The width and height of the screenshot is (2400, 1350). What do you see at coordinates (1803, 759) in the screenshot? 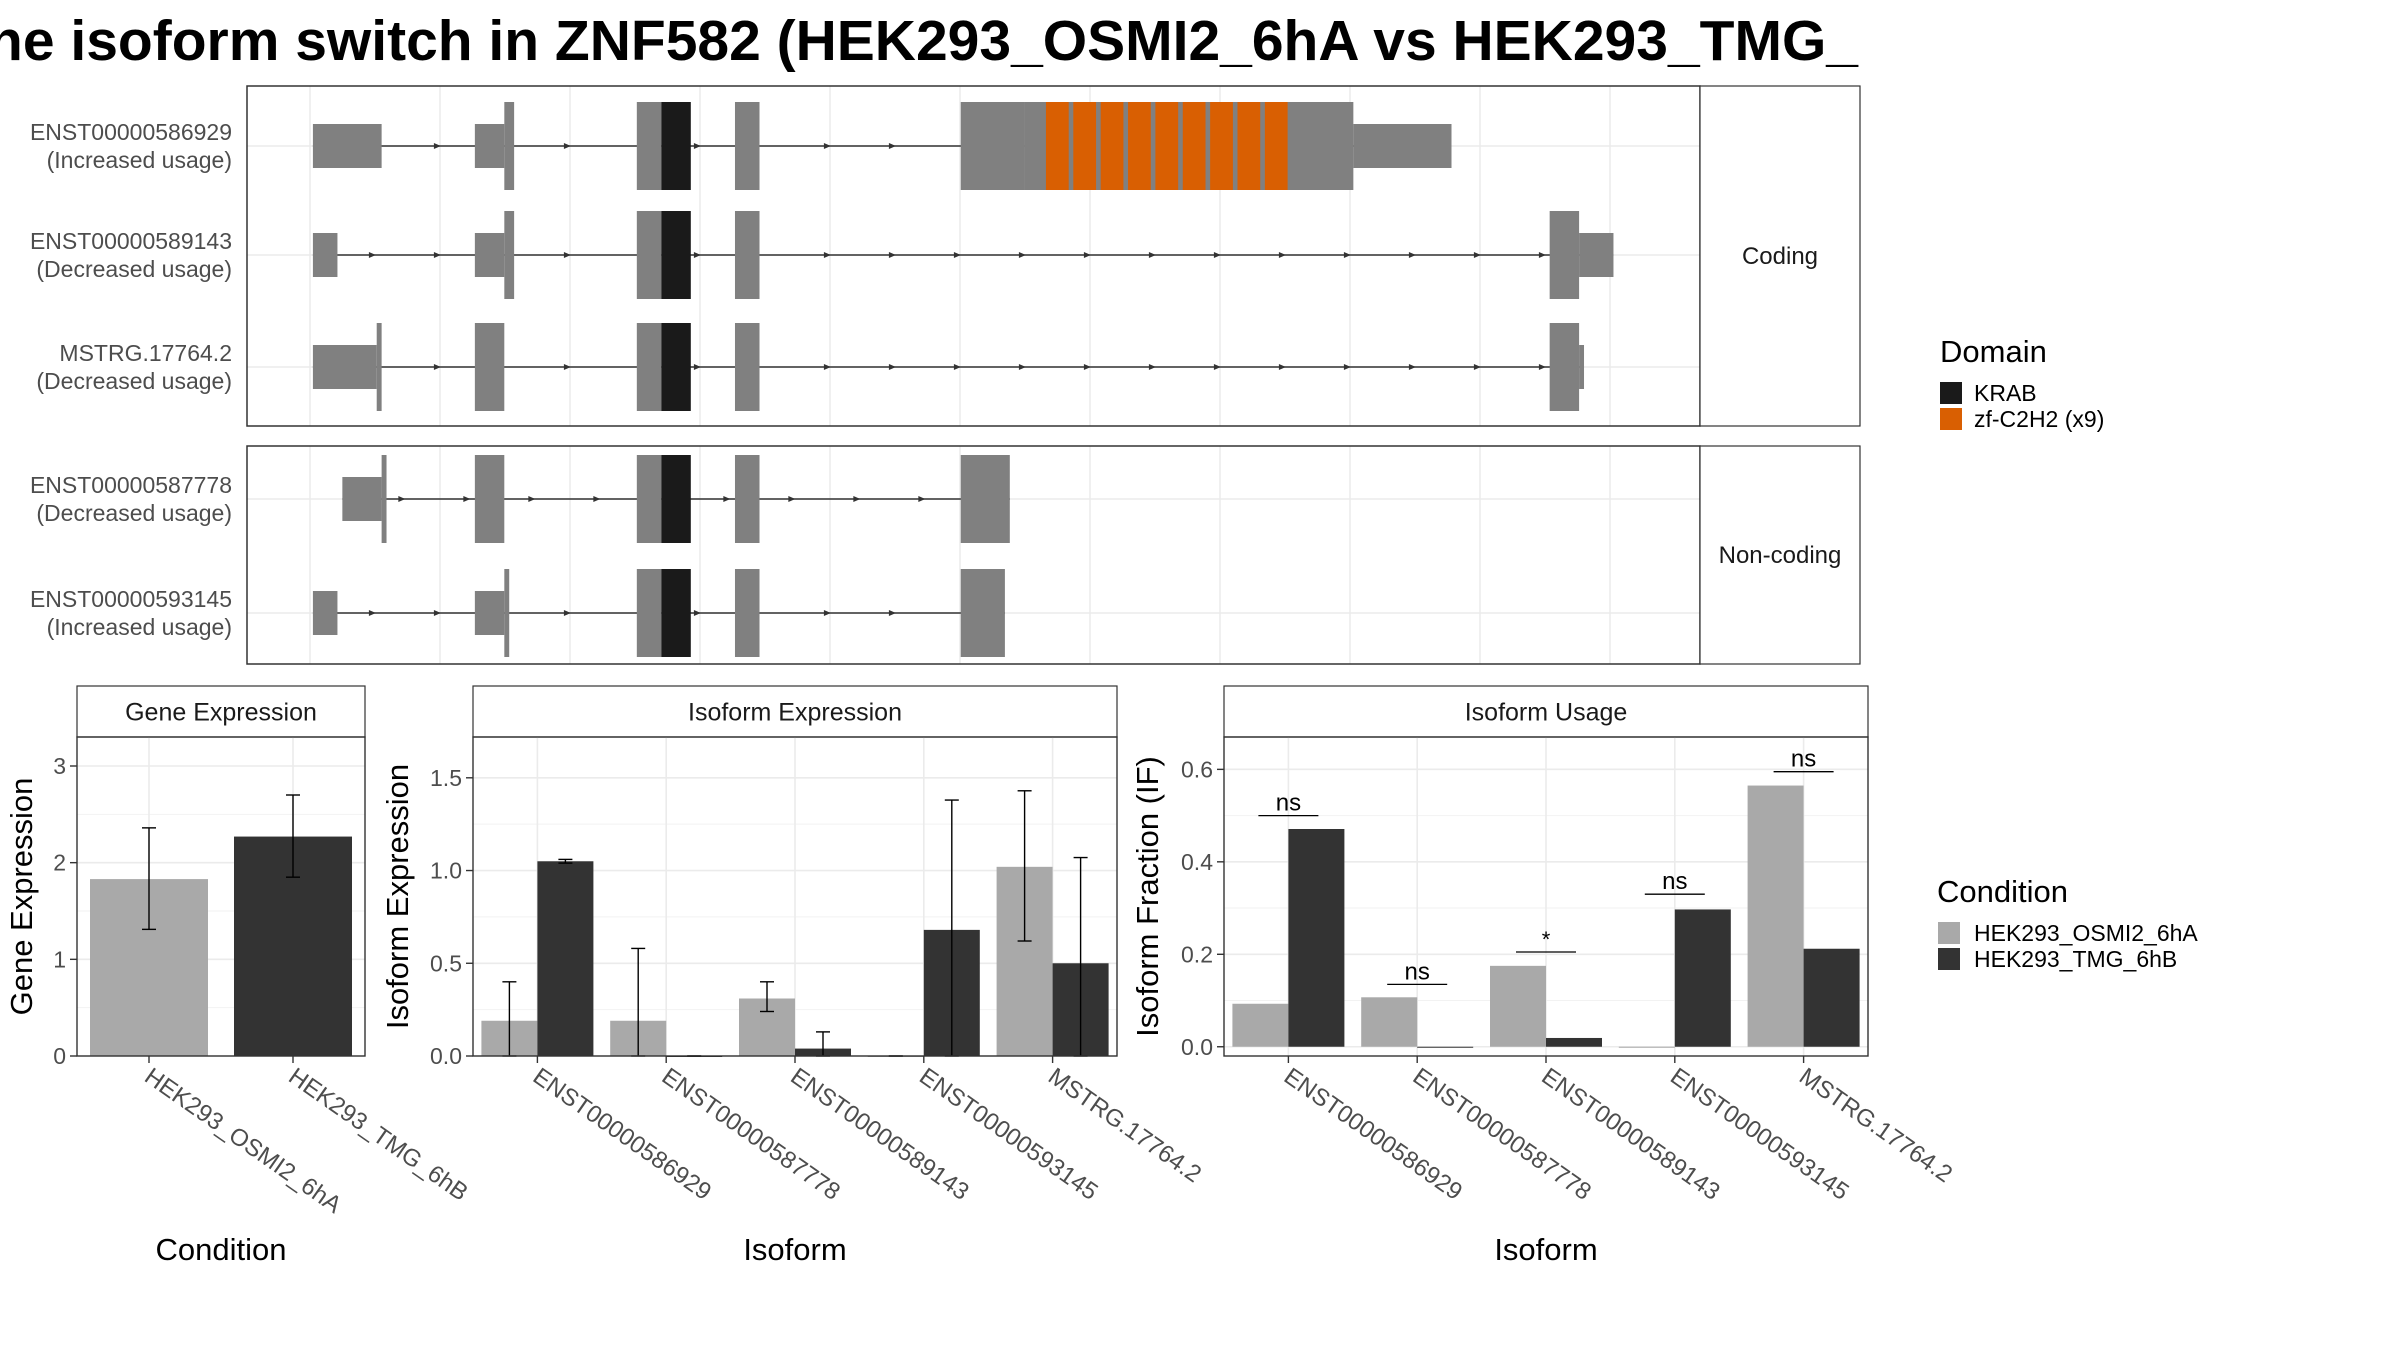
I see `significance-label: ns` at bounding box center [1803, 759].